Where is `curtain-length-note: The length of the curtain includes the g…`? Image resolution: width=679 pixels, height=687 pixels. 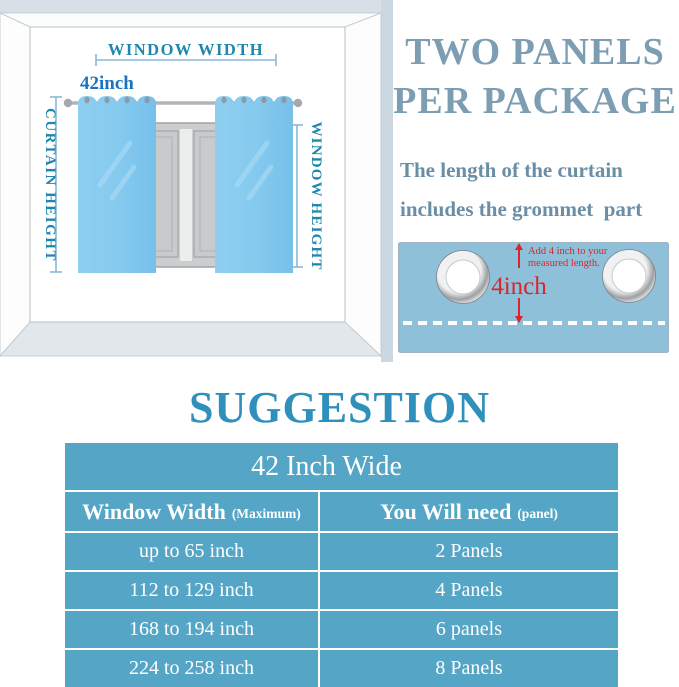
curtain-length-note: The length of the curtain includes the g… is located at coordinates (539, 190).